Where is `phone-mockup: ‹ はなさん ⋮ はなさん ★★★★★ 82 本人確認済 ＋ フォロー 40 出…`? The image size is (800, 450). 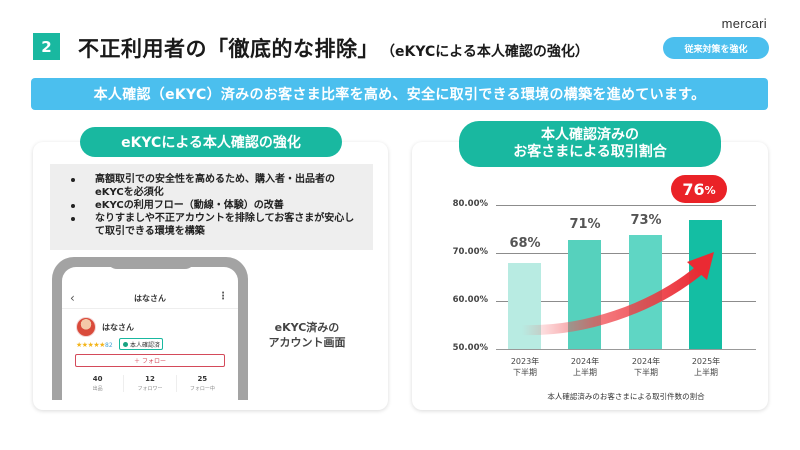
phone-mockup: ‹ はなさん ⋮ はなさん ★★★★★ 82 本人確認済 ＋ フォロー 40 出… is located at coordinates (150, 328).